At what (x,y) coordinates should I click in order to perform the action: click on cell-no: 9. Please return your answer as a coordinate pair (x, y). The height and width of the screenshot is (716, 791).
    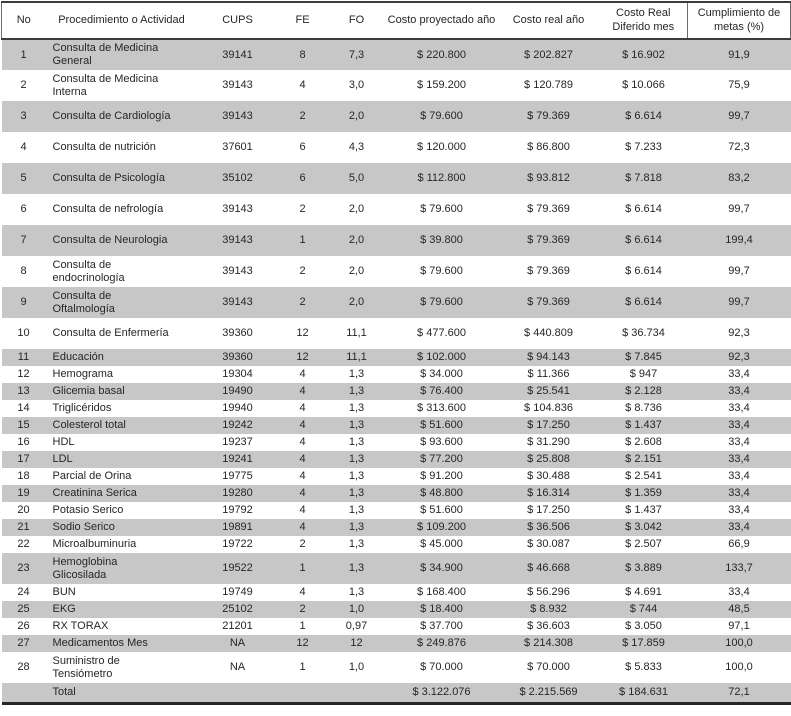
    Looking at the image, I should click on (23, 302).